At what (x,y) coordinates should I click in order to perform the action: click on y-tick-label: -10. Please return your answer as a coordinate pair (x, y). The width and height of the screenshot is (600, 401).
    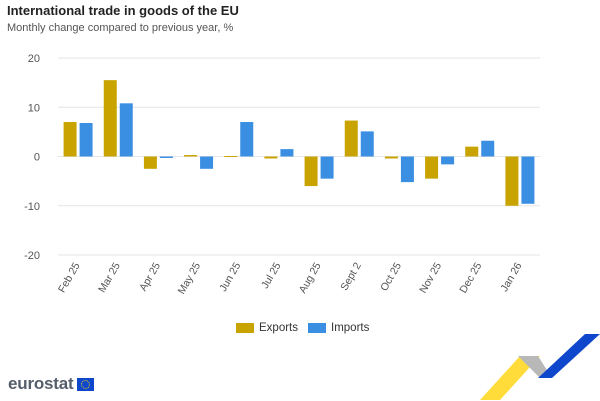
    Looking at the image, I should click on (32, 207).